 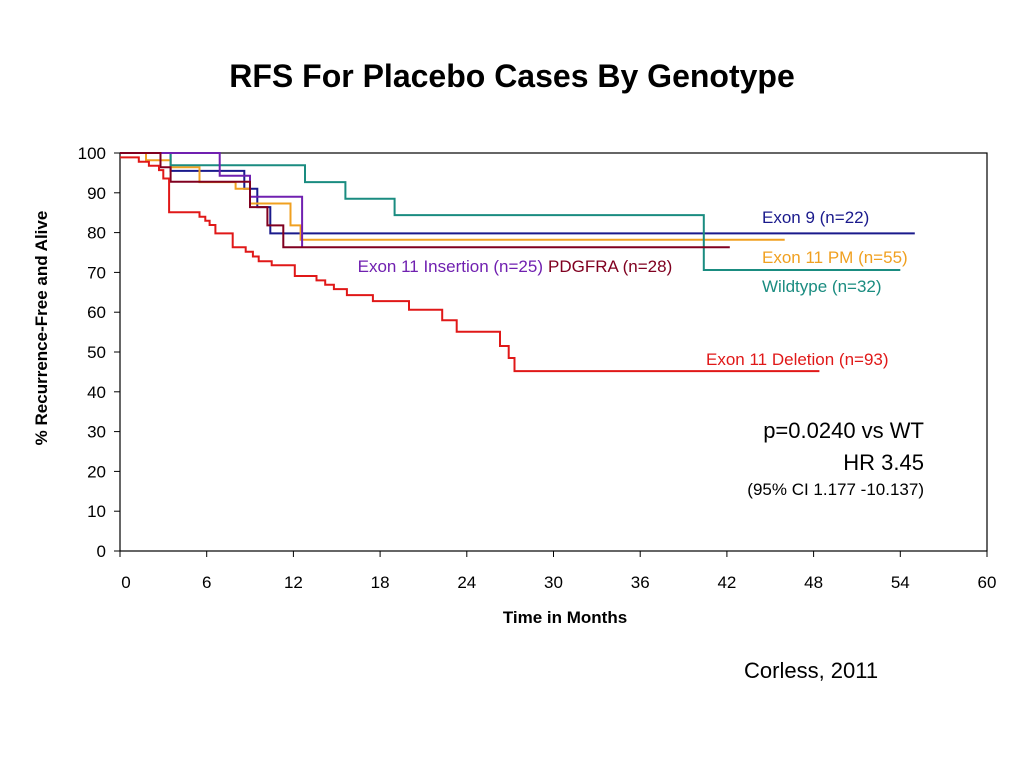 What do you see at coordinates (96, 233) in the screenshot?
I see `y-tick-label: 80` at bounding box center [96, 233].